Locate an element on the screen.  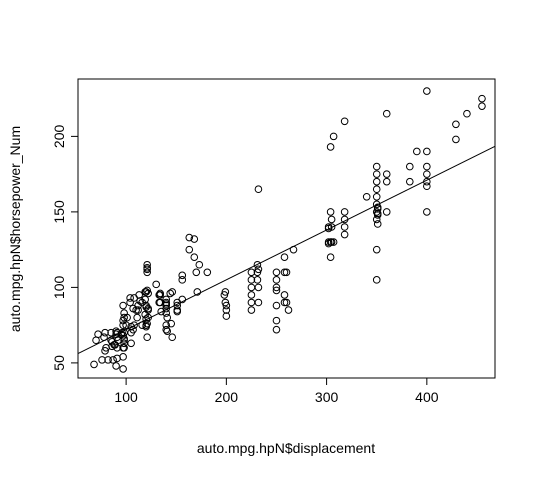
x-tick-label: 300 is located at coordinates (327, 397).